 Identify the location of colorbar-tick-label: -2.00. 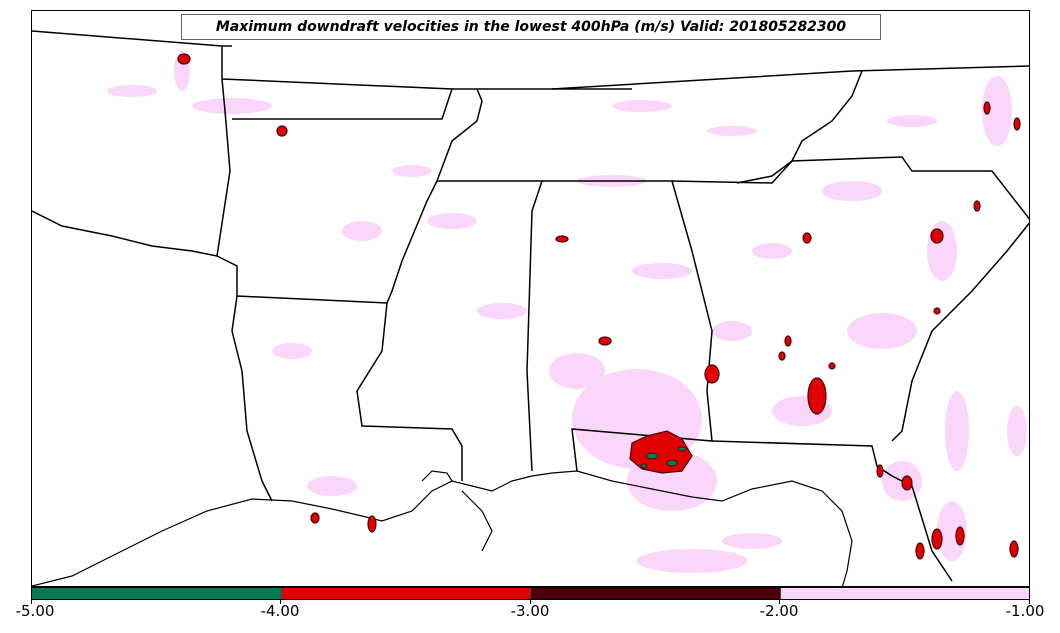
(779, 611).